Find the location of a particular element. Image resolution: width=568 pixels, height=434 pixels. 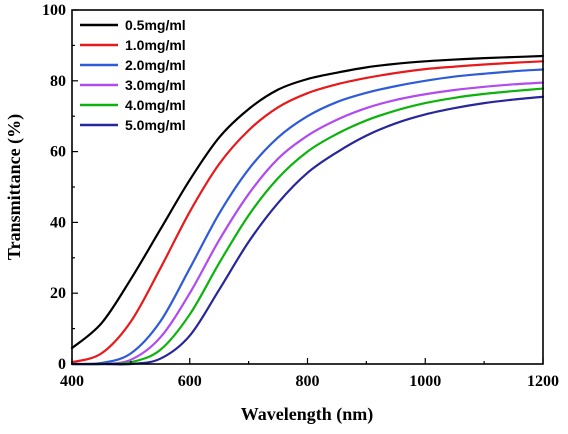

legend-label: 3.0mg/ml is located at coordinates (155, 85).